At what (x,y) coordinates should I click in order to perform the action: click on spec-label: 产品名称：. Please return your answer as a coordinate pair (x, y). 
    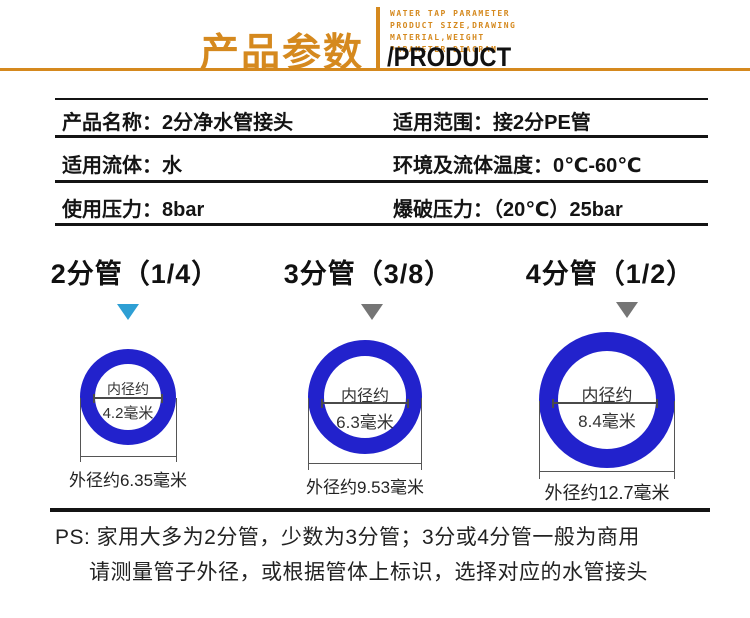
    Looking at the image, I should click on (112, 123).